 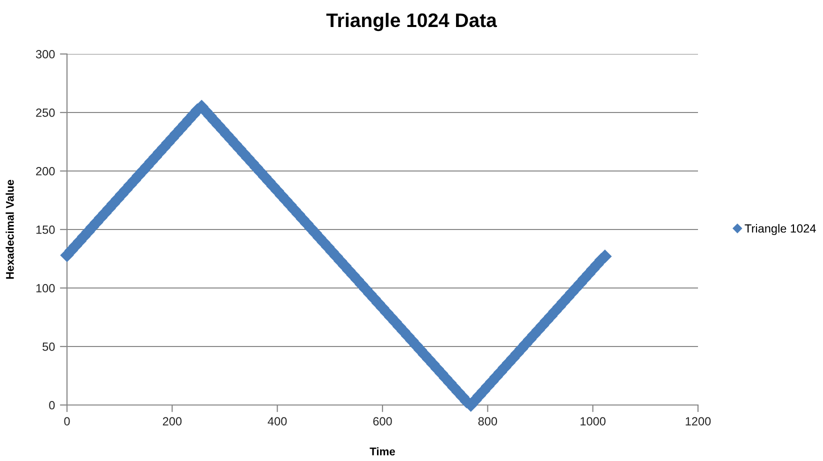 What do you see at coordinates (382, 421) in the screenshot?
I see `x-tick-label: 600` at bounding box center [382, 421].